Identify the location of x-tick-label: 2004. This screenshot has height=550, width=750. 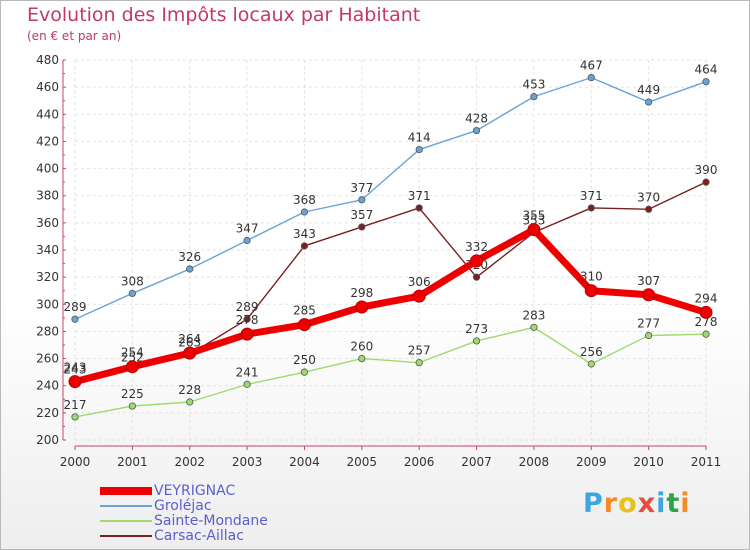
(304, 462).